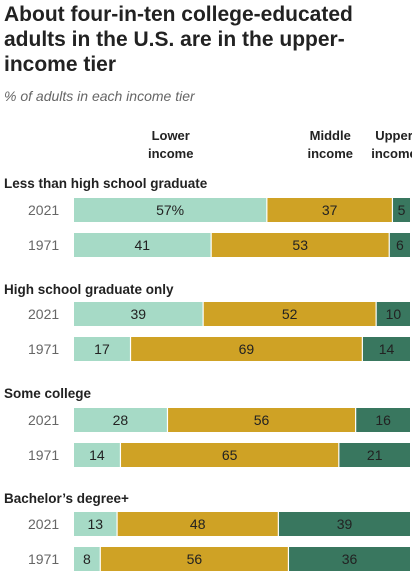  I want to click on data-label: 28, so click(121, 420).